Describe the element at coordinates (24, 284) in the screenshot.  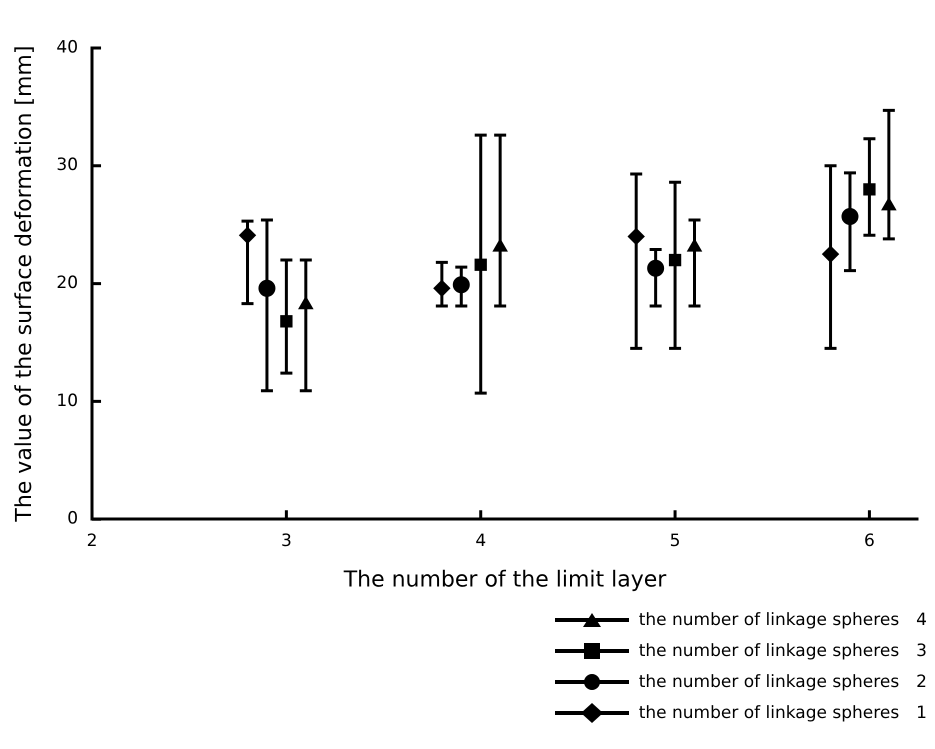
I see `y-axis-title: The value of the surface deformation [mm]` at that location.